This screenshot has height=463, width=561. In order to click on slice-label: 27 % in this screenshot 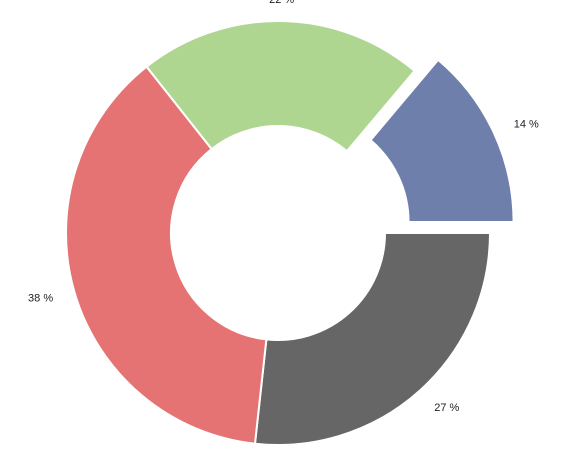, I will do `click(446, 408)`.